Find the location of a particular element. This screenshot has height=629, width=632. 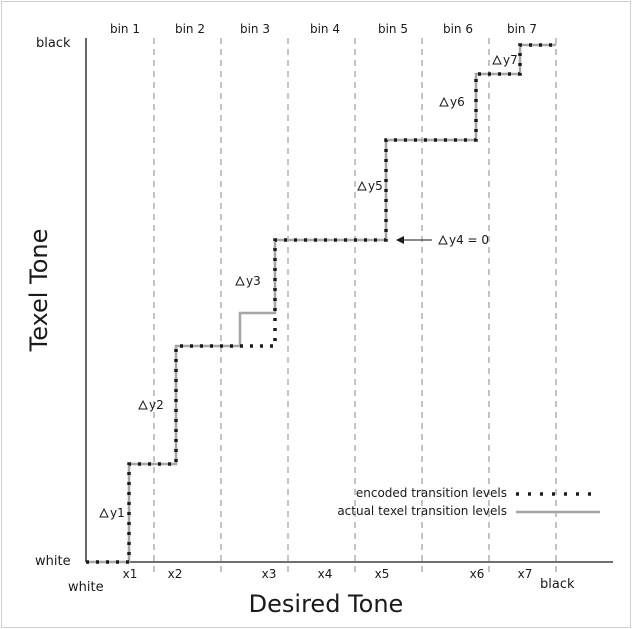

x-tick-label: x4 is located at coordinates (325, 574).